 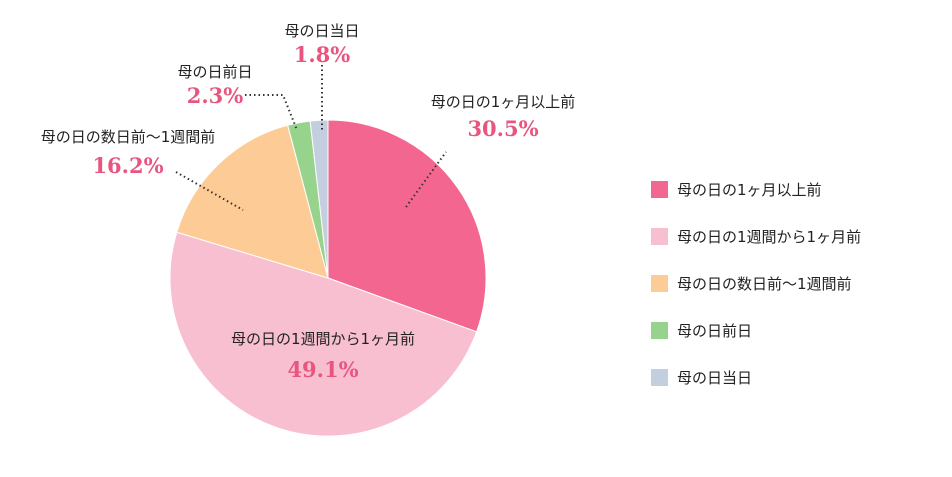 I want to click on legend-item-3: 母の日の数日前〜1週間前, so click(x=801, y=283).